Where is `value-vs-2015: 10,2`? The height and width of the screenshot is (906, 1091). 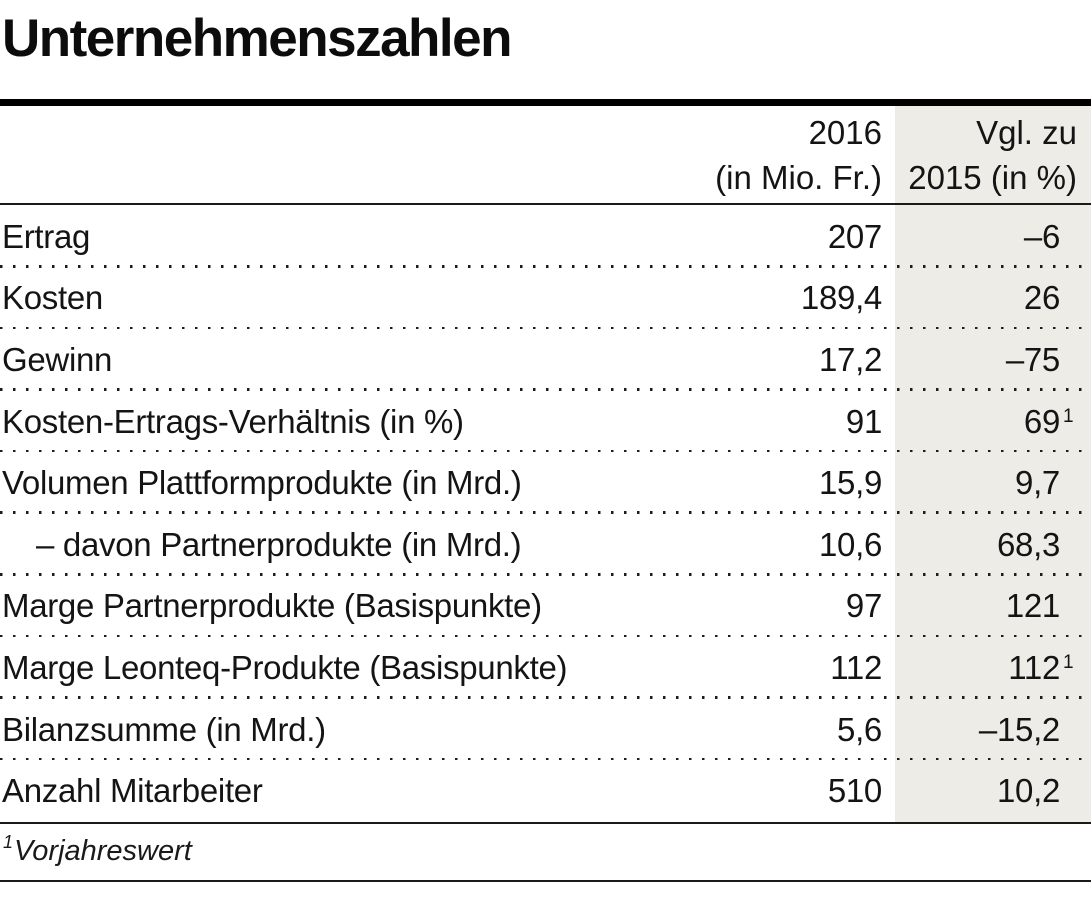 value-vs-2015: 10,2 is located at coordinates (993, 791).